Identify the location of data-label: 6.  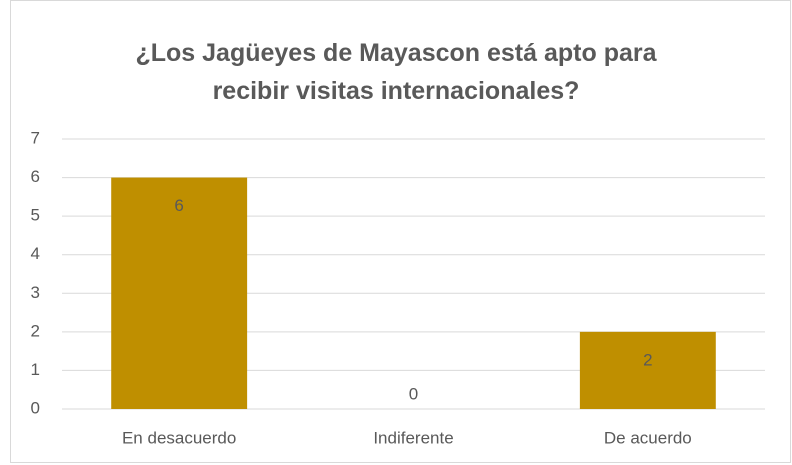
(178, 205).